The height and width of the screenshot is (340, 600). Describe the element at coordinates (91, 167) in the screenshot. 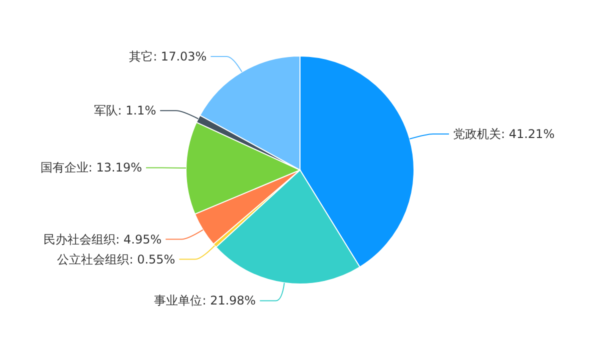

I see `slice-label: 国有企业: 13.19%` at that location.